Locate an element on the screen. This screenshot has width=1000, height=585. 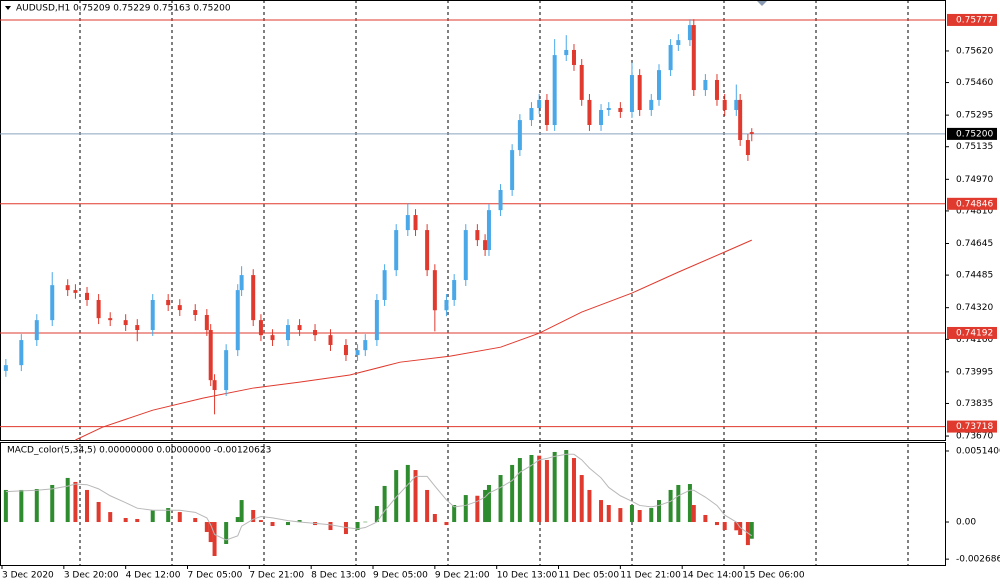
x-tick-label: 7 Dec 05:00 is located at coordinates (215, 576).